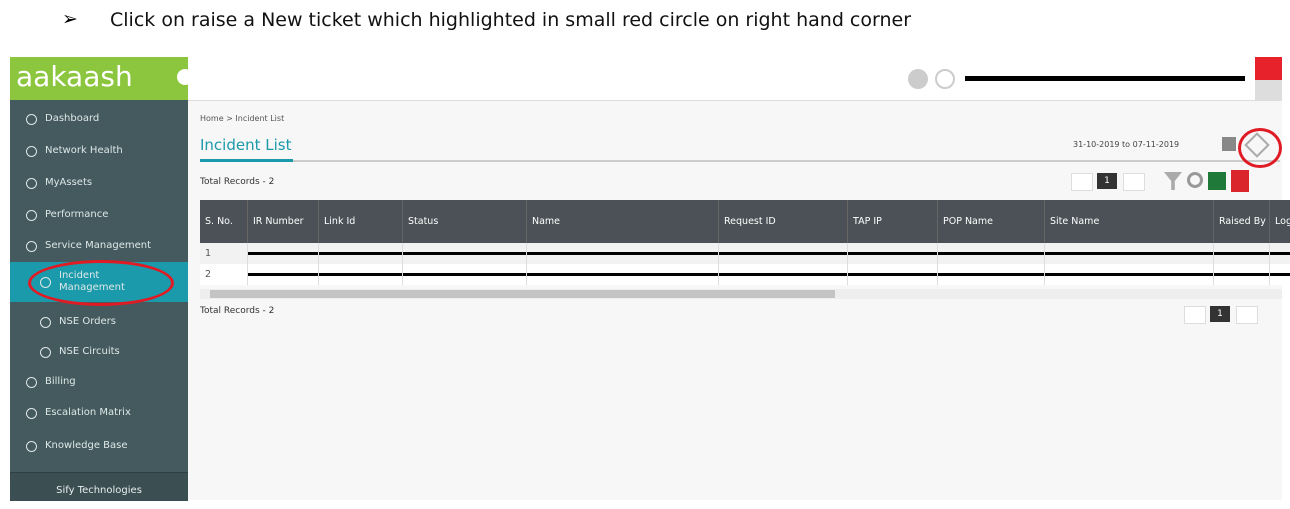  Describe the element at coordinates (465, 221) in the screenshot. I see `column-header: Status` at that location.